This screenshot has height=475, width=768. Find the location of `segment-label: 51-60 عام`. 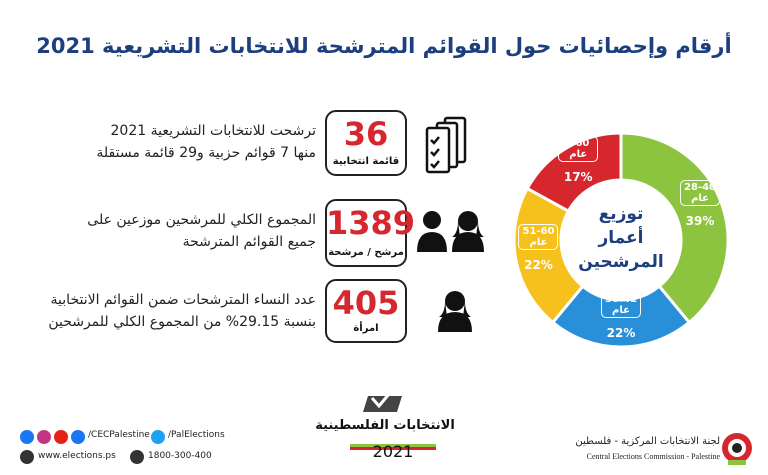

segment-label: 51-60 عام is located at coordinates (538, 236).